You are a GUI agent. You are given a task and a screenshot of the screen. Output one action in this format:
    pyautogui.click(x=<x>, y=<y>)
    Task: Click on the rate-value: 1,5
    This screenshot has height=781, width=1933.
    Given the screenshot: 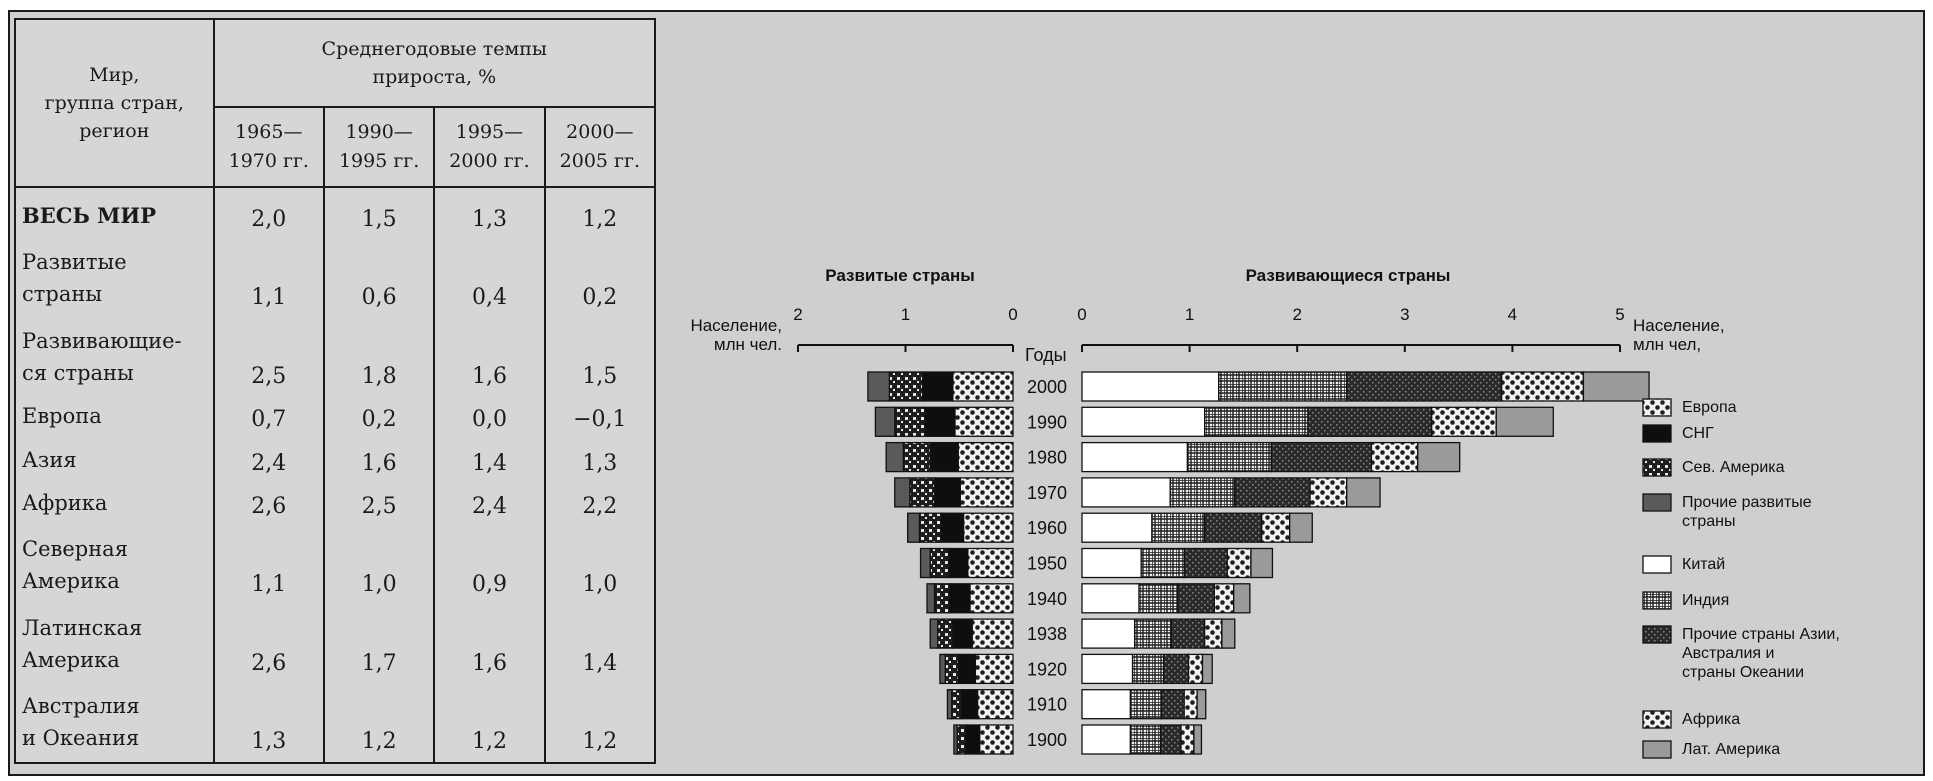 What is the action you would take?
    pyautogui.click(x=379, y=213)
    